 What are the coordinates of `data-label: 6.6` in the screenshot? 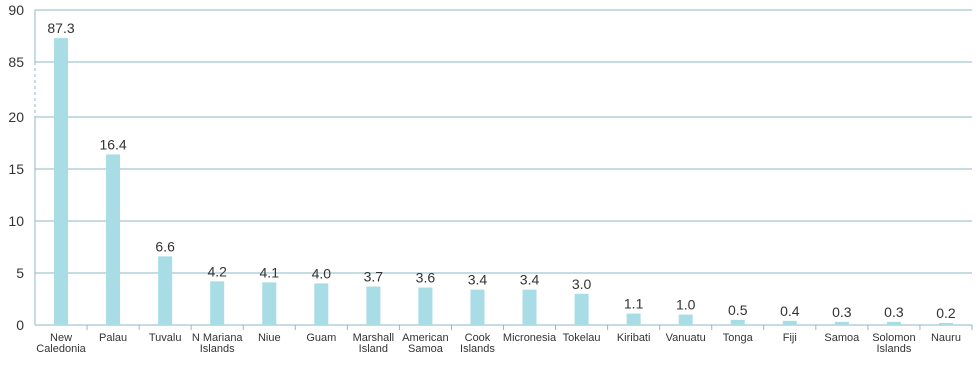 It's located at (165, 246).